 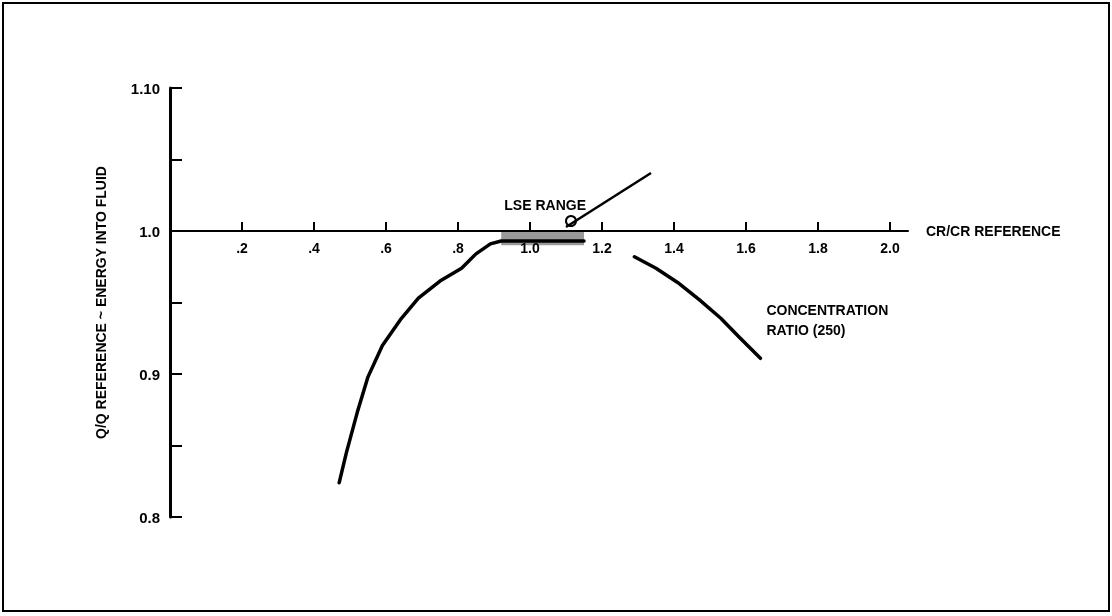 What do you see at coordinates (746, 248) in the screenshot?
I see `x-tick-label: 1.6` at bounding box center [746, 248].